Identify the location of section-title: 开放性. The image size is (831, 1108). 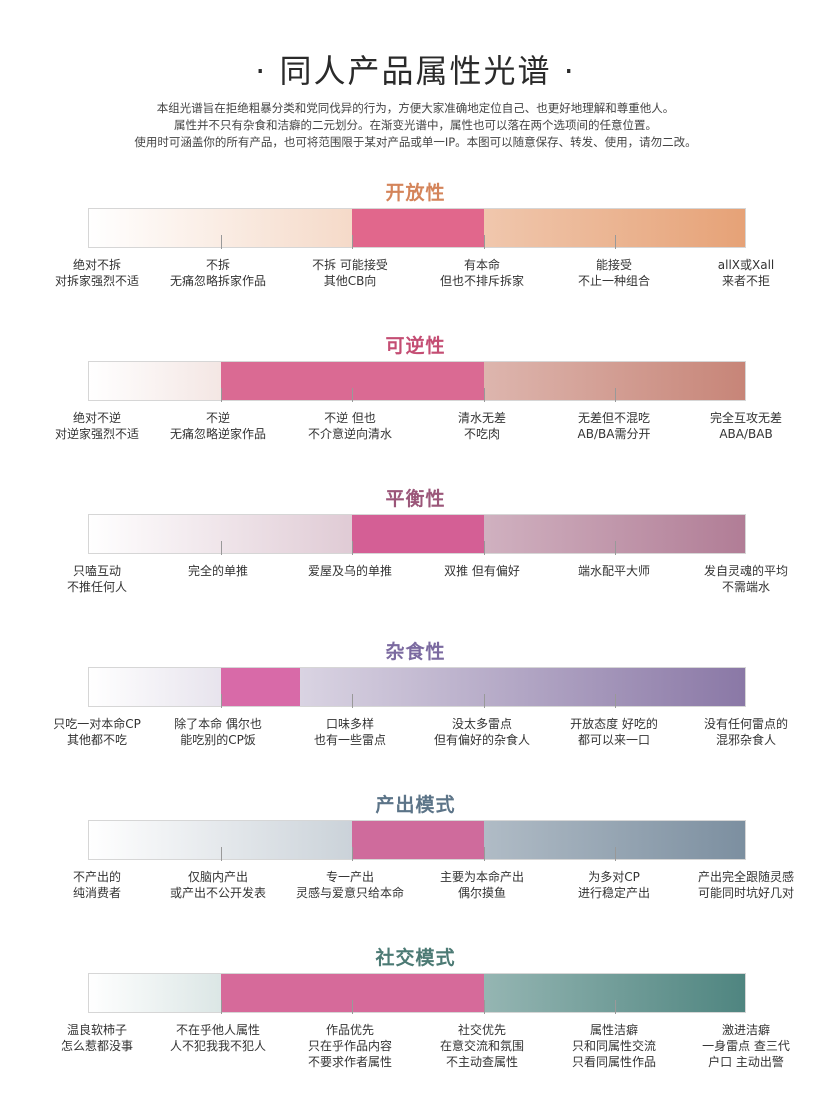
(415, 193).